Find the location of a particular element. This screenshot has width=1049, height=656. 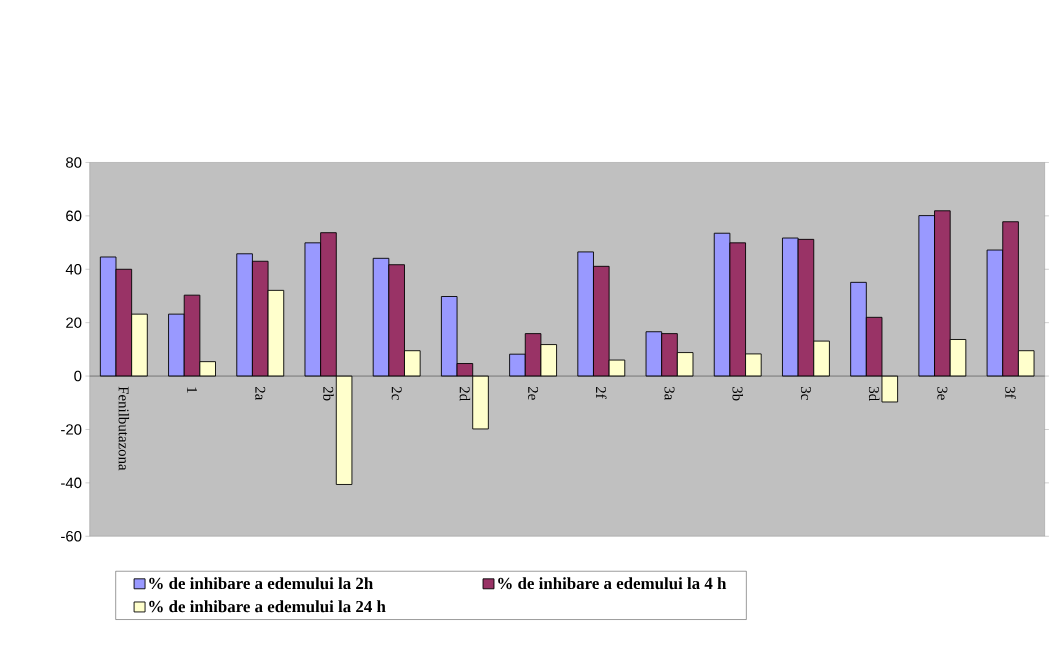

y-tick-label: -20 is located at coordinates (71, 429).